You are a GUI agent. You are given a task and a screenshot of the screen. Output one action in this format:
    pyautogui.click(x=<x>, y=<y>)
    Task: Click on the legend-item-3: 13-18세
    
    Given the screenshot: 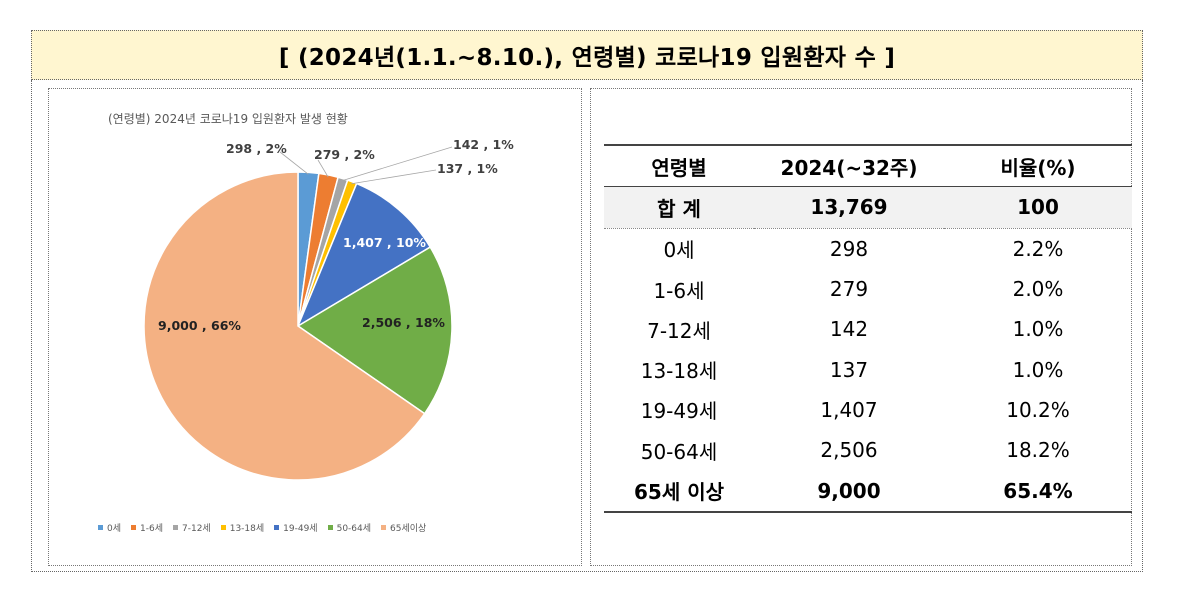 What is the action you would take?
    pyautogui.click(x=242, y=527)
    